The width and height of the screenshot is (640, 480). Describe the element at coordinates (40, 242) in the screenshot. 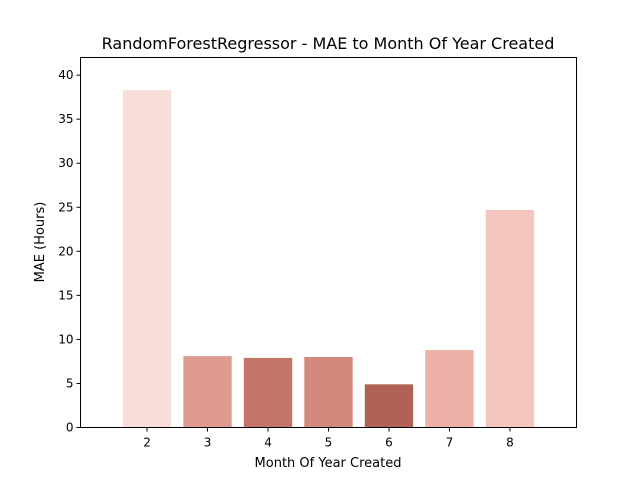

I see `y-axis-label: MAE (Hours)` at that location.